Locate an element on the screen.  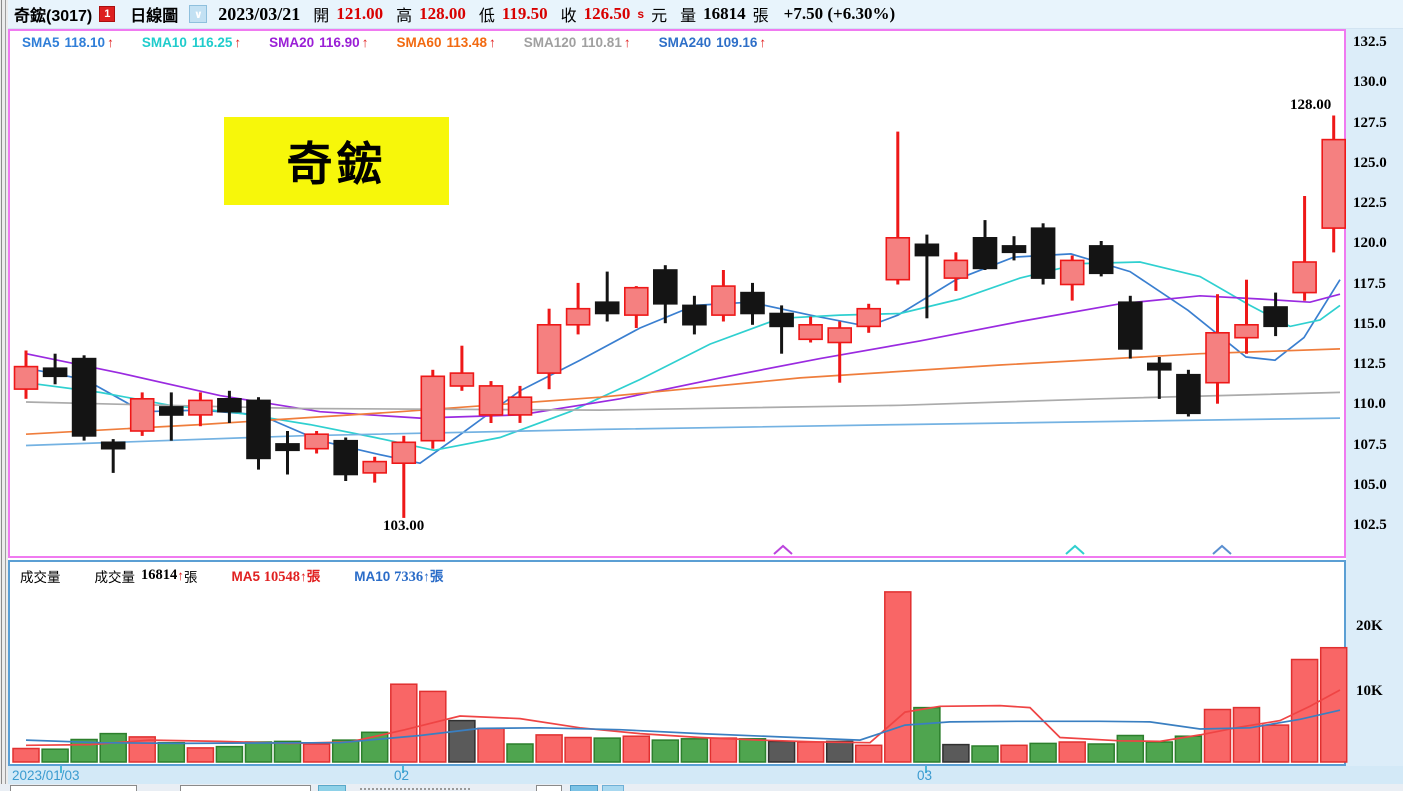
volume-tick-label: 10K is located at coordinates (1369, 691).